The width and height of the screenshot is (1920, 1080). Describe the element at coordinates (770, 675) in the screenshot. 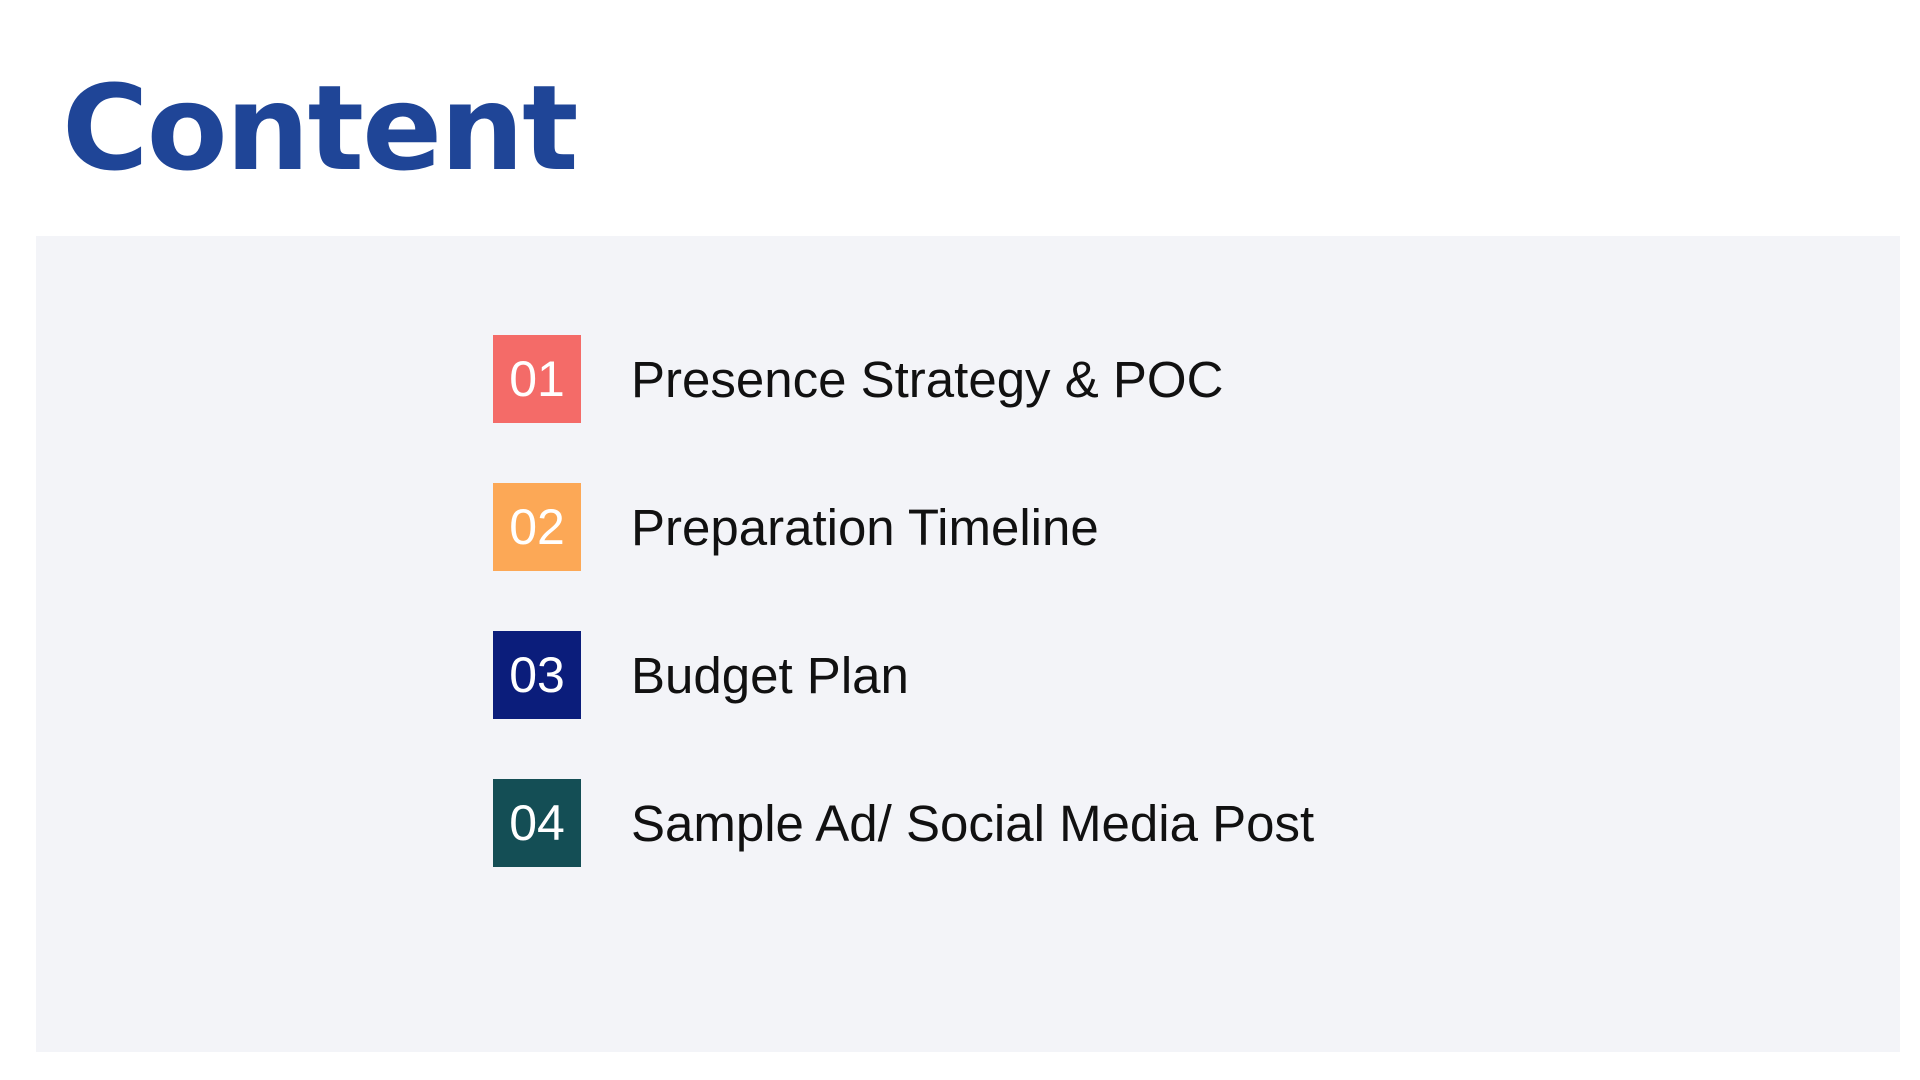

I see `item-label: Budget Plan` at that location.